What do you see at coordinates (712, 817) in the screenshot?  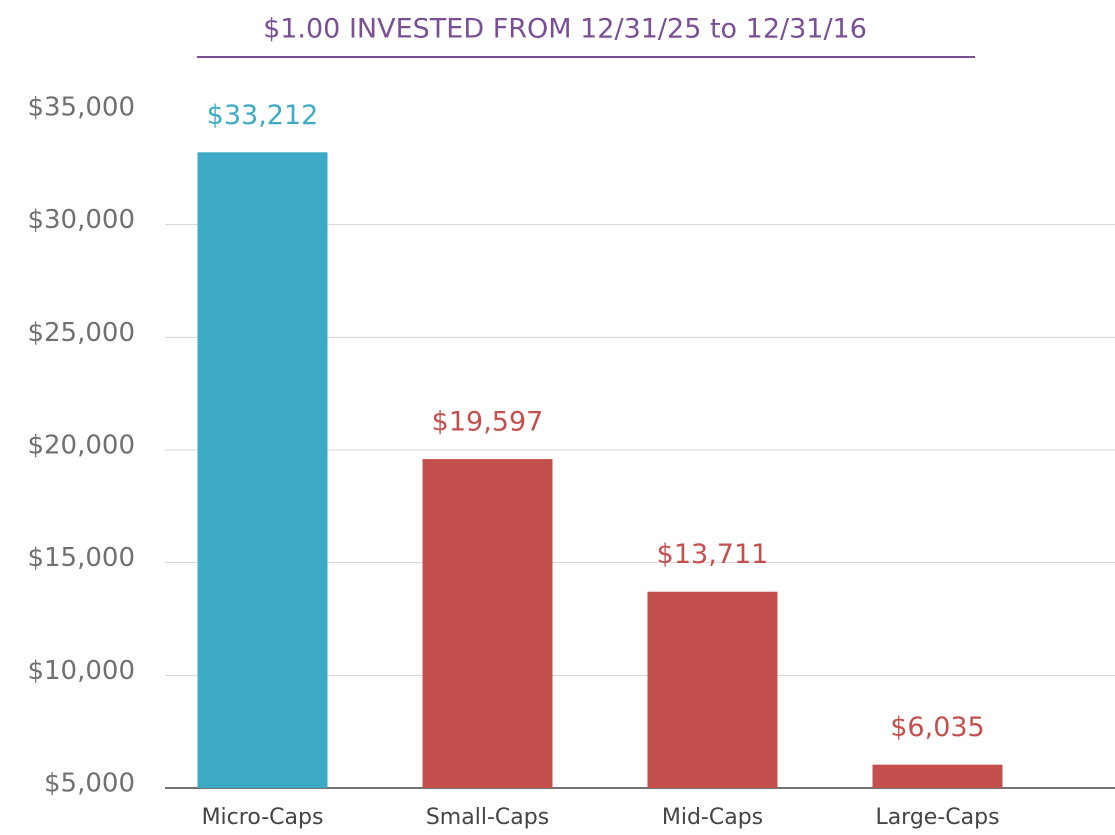 I see `x-tick-label: Mid-Caps` at bounding box center [712, 817].